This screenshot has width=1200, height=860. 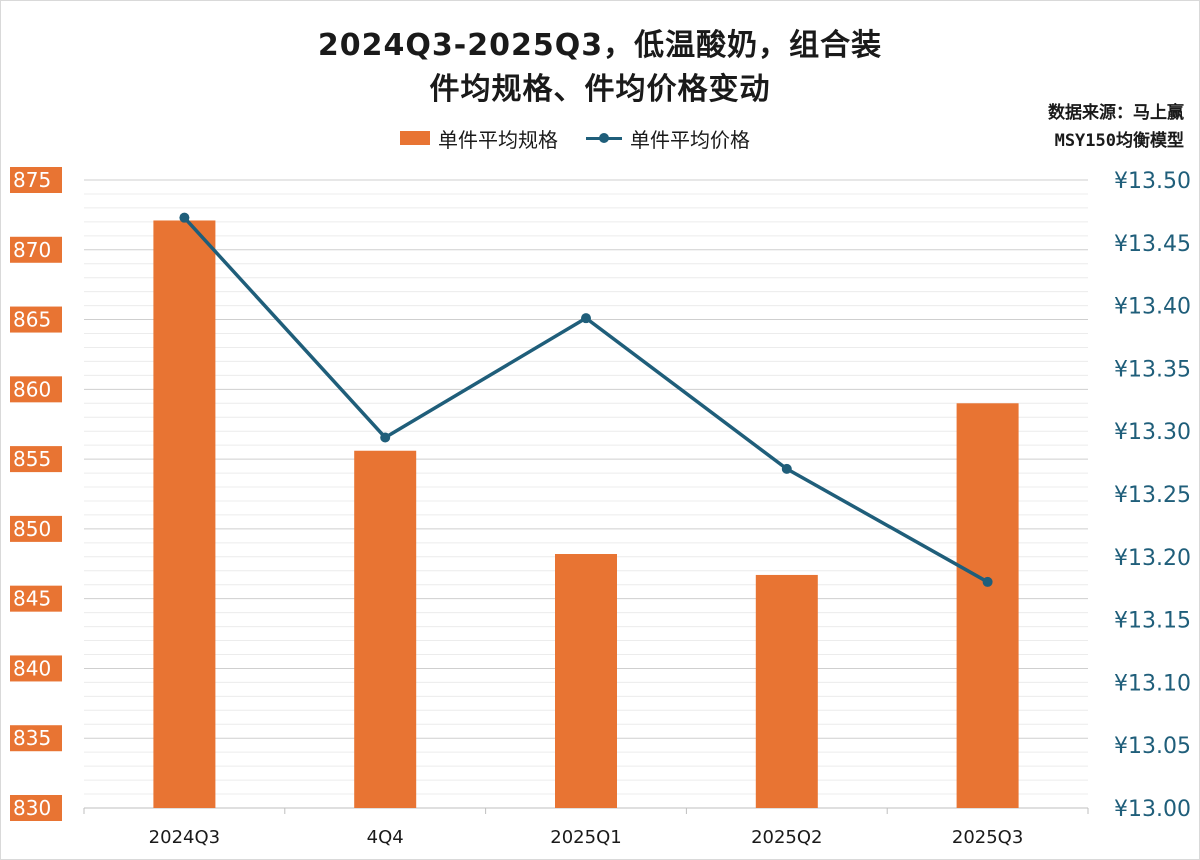 What do you see at coordinates (1116, 113) in the screenshot?
I see `source-note: 数据来源：马上赢` at bounding box center [1116, 113].